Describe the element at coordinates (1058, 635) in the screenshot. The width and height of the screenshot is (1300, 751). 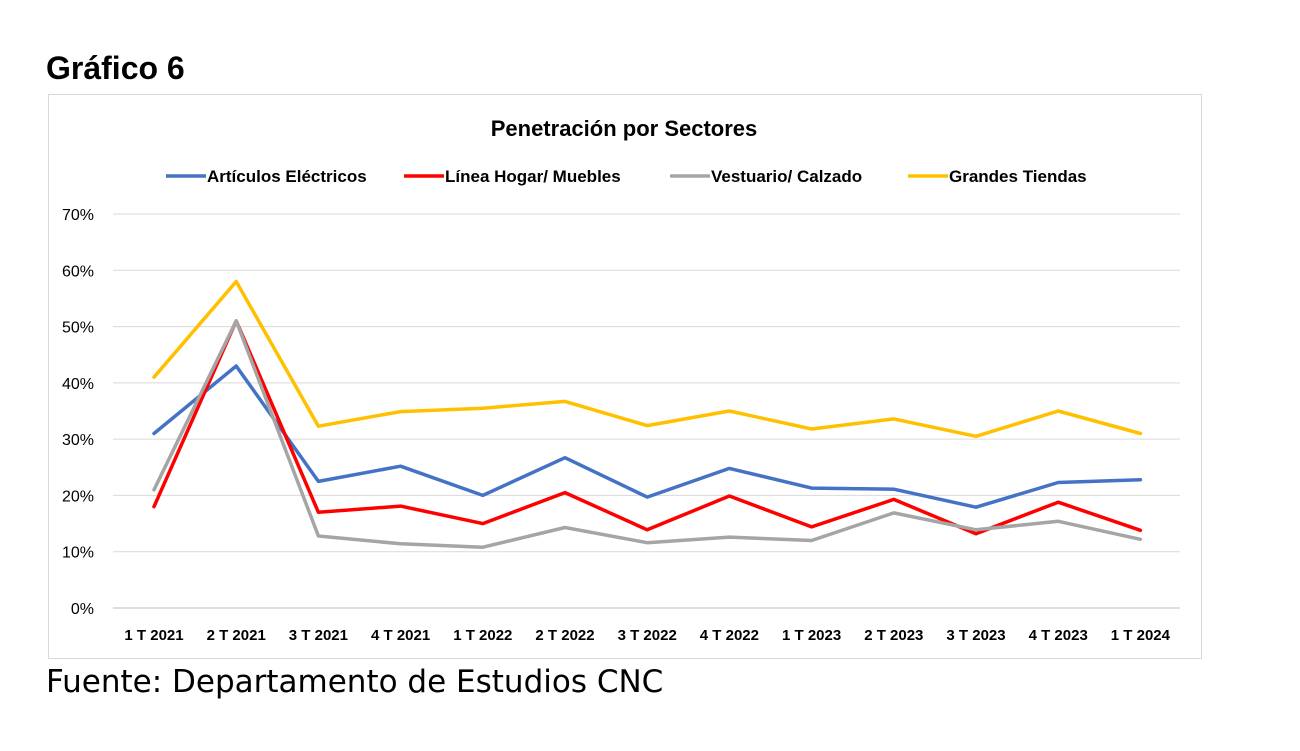
I see `x-tick-label: 4 T 2023` at that location.